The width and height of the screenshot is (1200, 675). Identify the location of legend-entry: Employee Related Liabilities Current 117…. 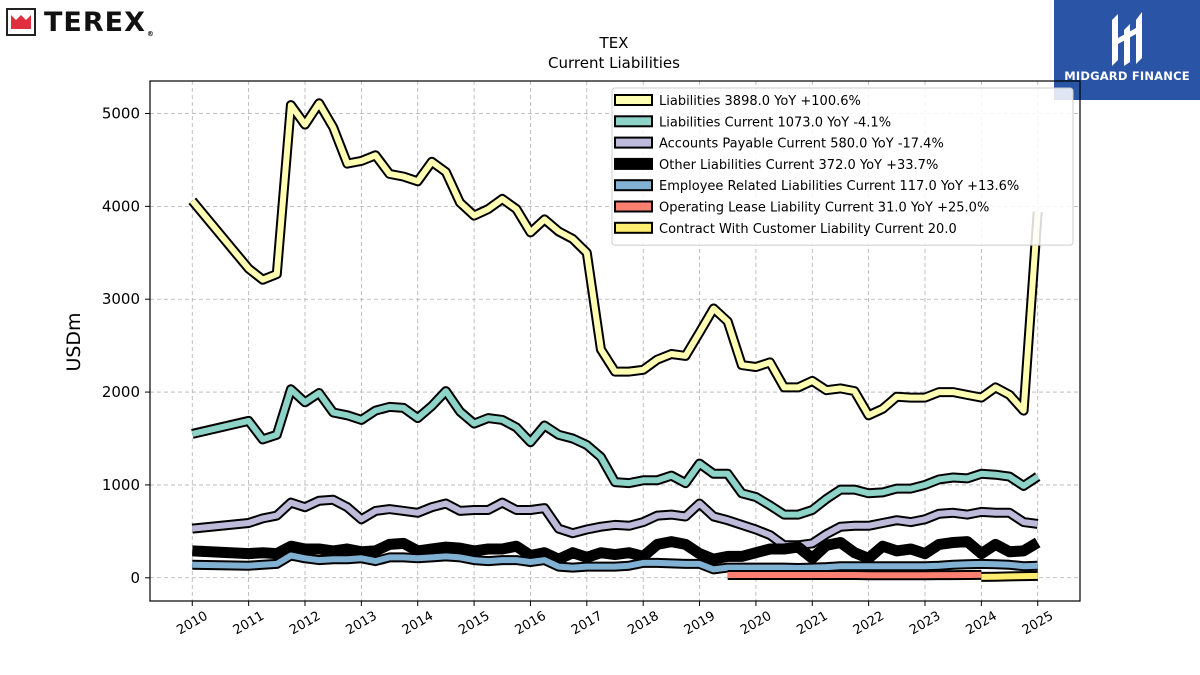
(839, 186).